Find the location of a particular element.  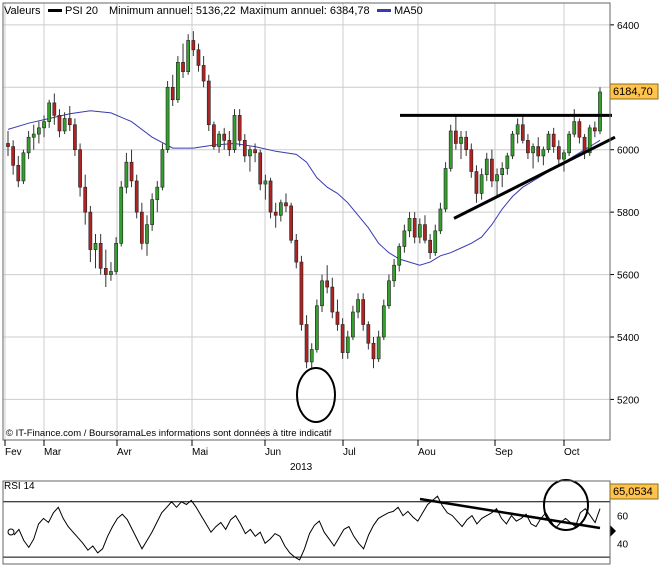

y-tick-label: 5800 is located at coordinates (628, 213).